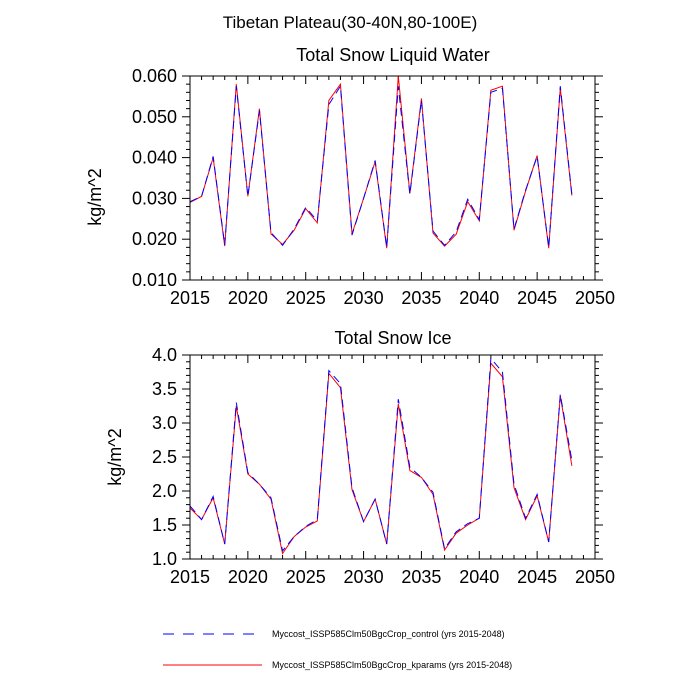 The image size is (700, 700). Describe the element at coordinates (154, 76) in the screenshot. I see `y-tick-label: 0.060` at that location.